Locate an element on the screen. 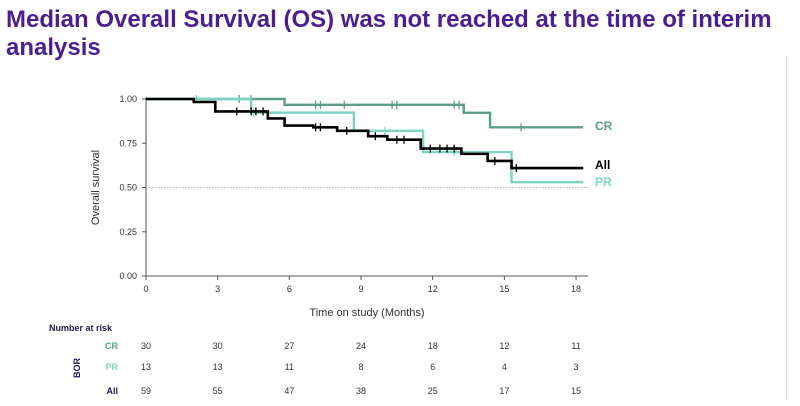  x-tick-label: 3 is located at coordinates (217, 289).